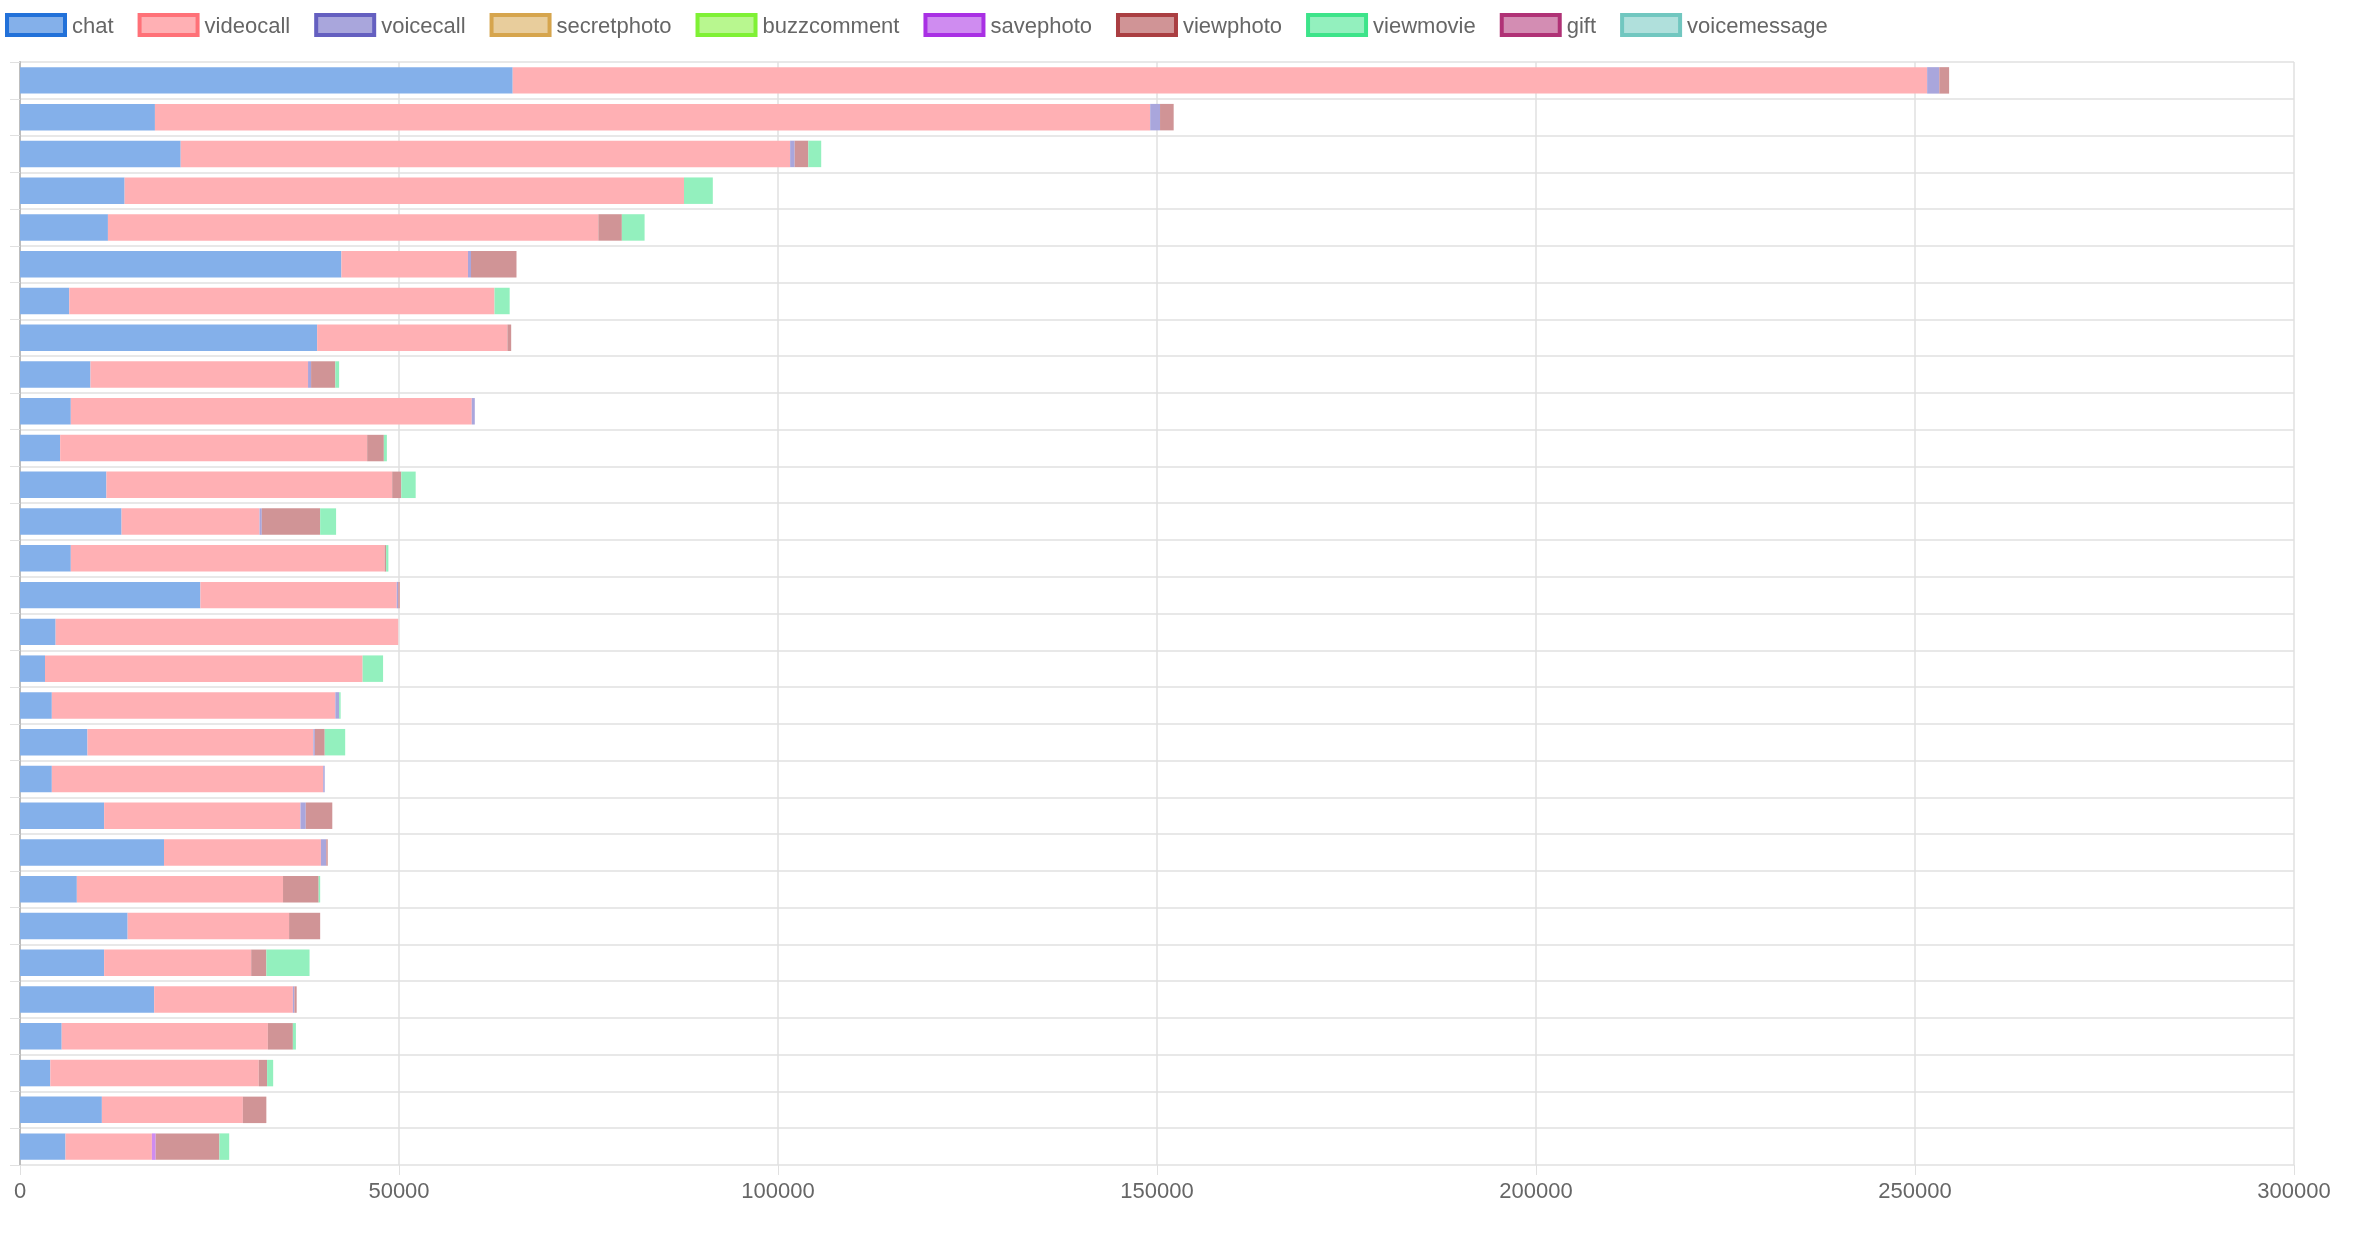  I want to click on legend-label: savephoto, so click(1041, 25).